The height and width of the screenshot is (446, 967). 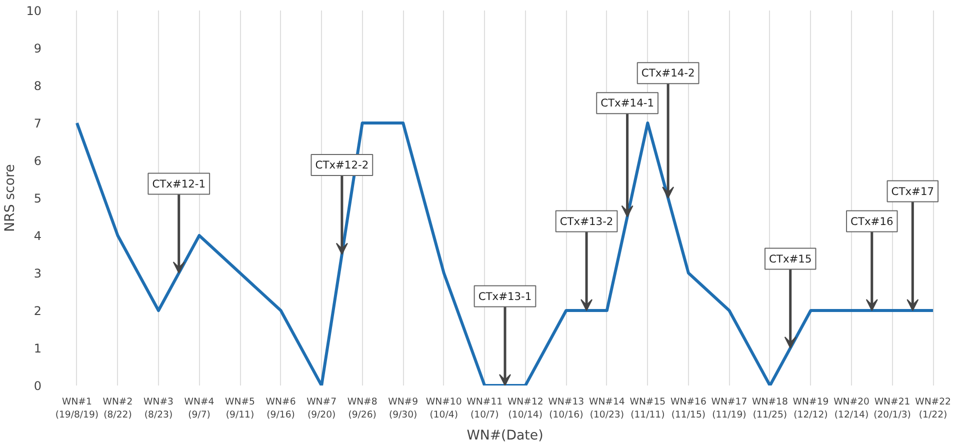 What do you see at coordinates (648, 408) in the screenshot?
I see `x-tick-label: WN#15 (11/11)` at bounding box center [648, 408].